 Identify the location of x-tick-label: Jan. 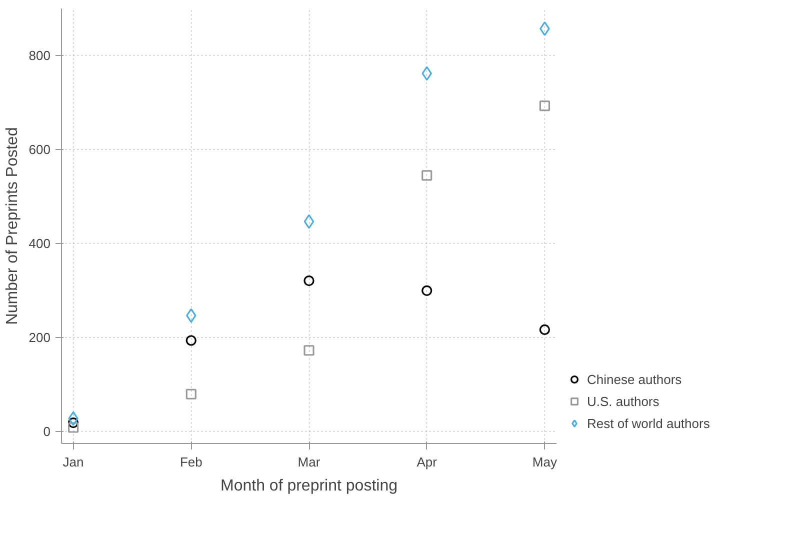
(73, 462).